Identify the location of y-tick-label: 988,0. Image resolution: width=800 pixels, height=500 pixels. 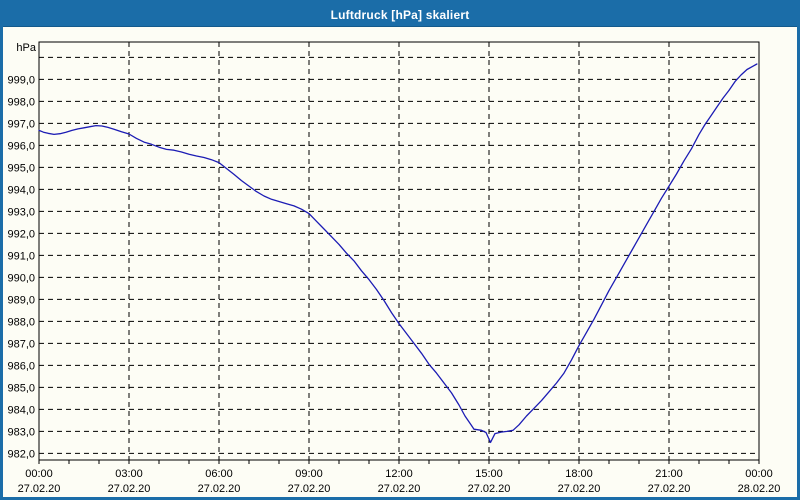
(21, 322).